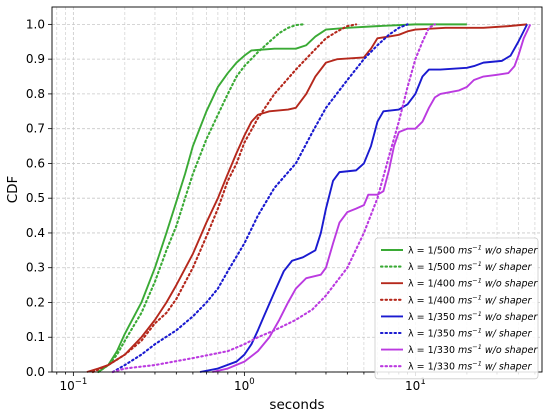  I want to click on legend-label-6: λ = 1/350 ms−1 w/ shaper, so click(470, 333).